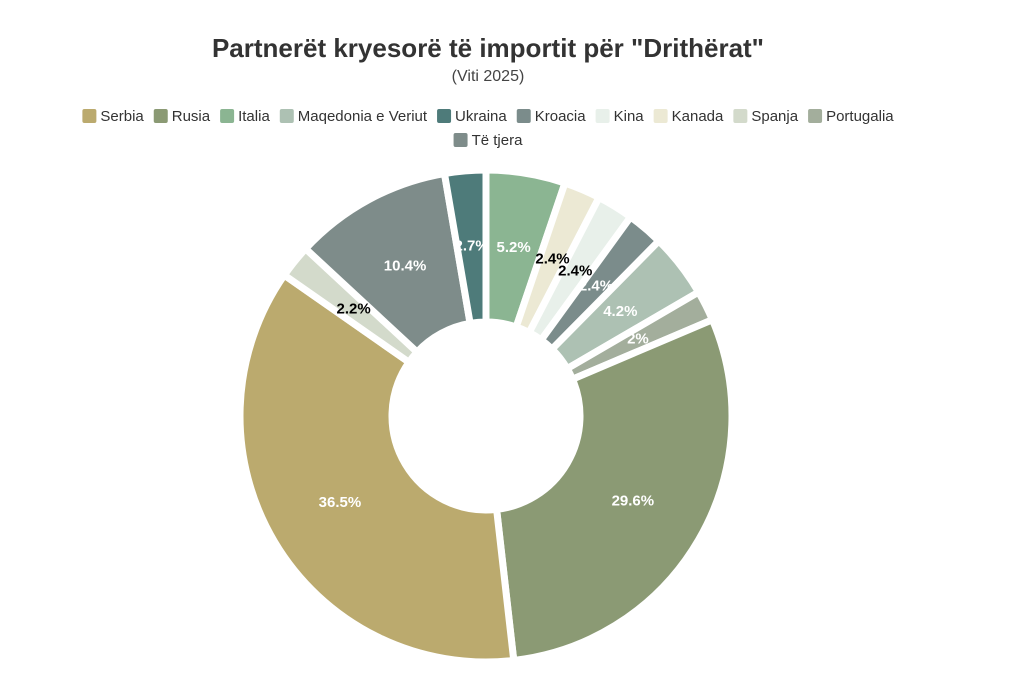 This screenshot has height=681, width=1024. What do you see at coordinates (363, 116) in the screenshot?
I see `legend-label: Maqedonia e Veriut` at bounding box center [363, 116].